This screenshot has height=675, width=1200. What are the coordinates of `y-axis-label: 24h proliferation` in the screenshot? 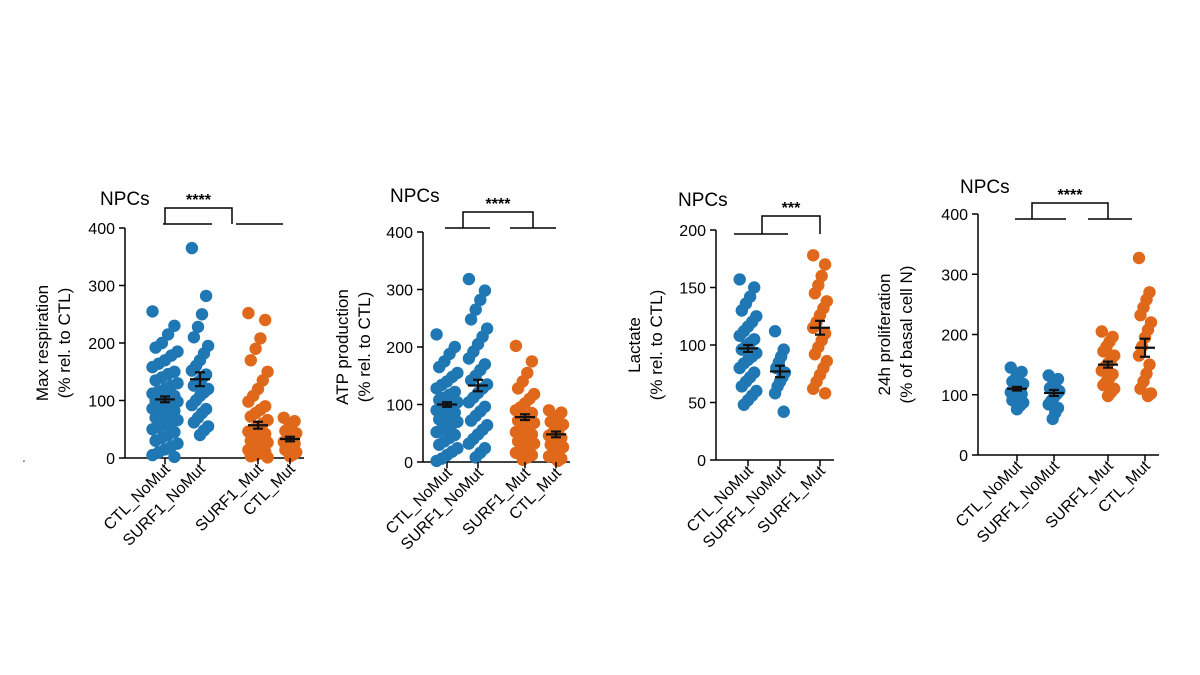 It's located at (884, 335).